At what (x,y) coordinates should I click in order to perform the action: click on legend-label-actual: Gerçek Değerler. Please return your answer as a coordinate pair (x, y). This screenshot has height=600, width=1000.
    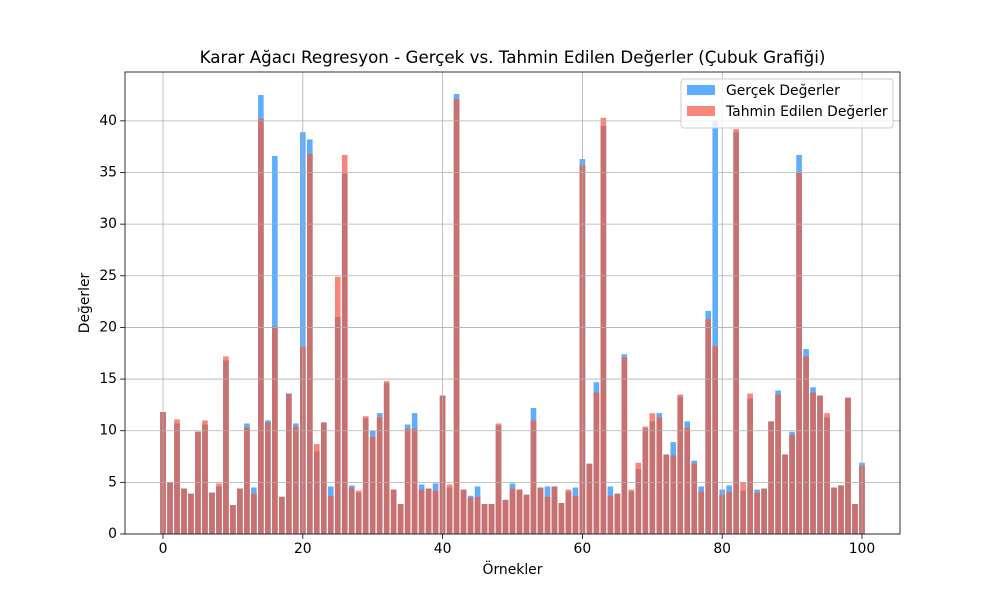
    Looking at the image, I should click on (783, 91).